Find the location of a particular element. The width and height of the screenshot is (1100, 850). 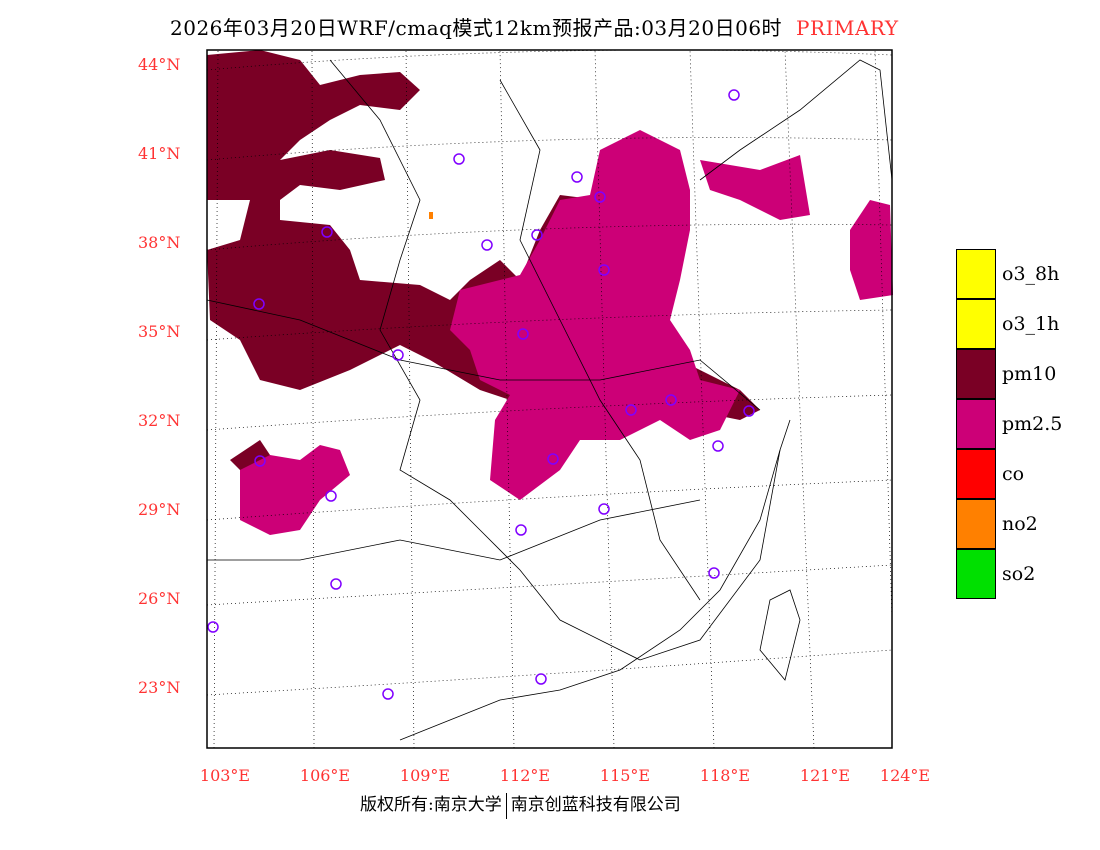

lon-label: 109°E is located at coordinates (425, 775).